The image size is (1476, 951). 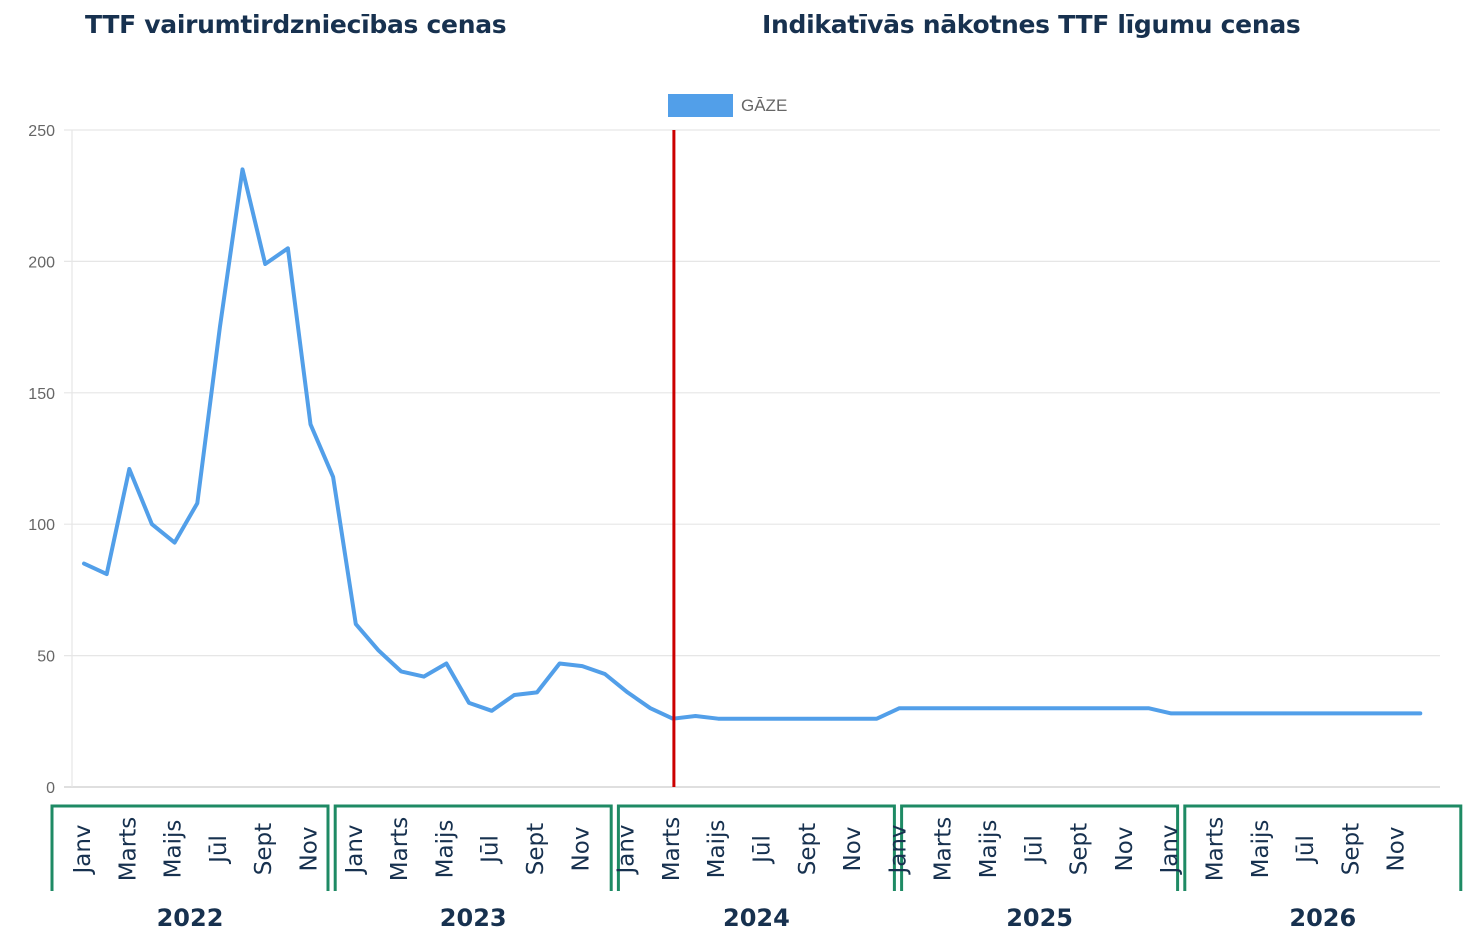 I want to click on y-tick-label: 100, so click(x=41, y=525).